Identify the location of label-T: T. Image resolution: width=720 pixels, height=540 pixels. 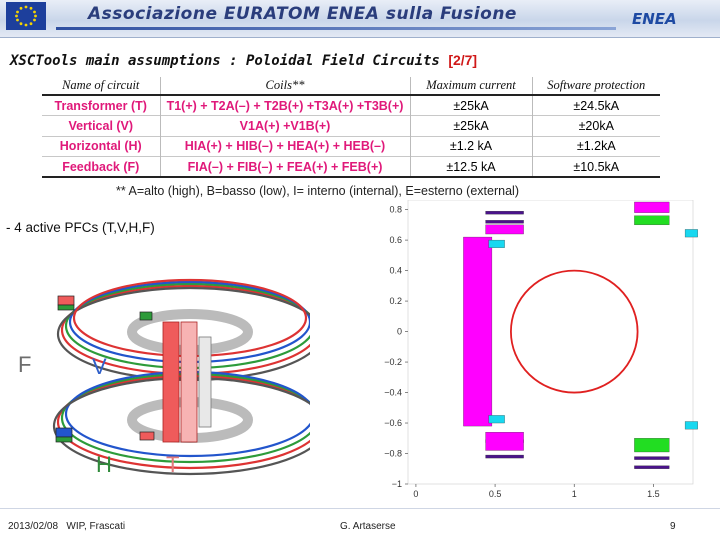
(172, 464).